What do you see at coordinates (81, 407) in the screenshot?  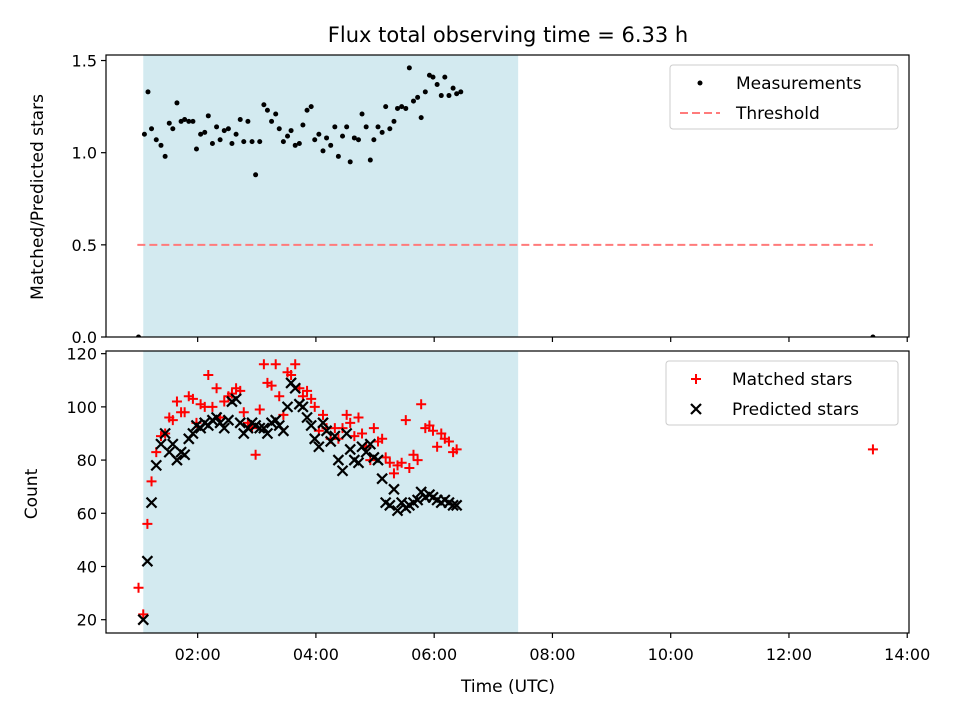 I see `y-tick-label: 100` at bounding box center [81, 407].